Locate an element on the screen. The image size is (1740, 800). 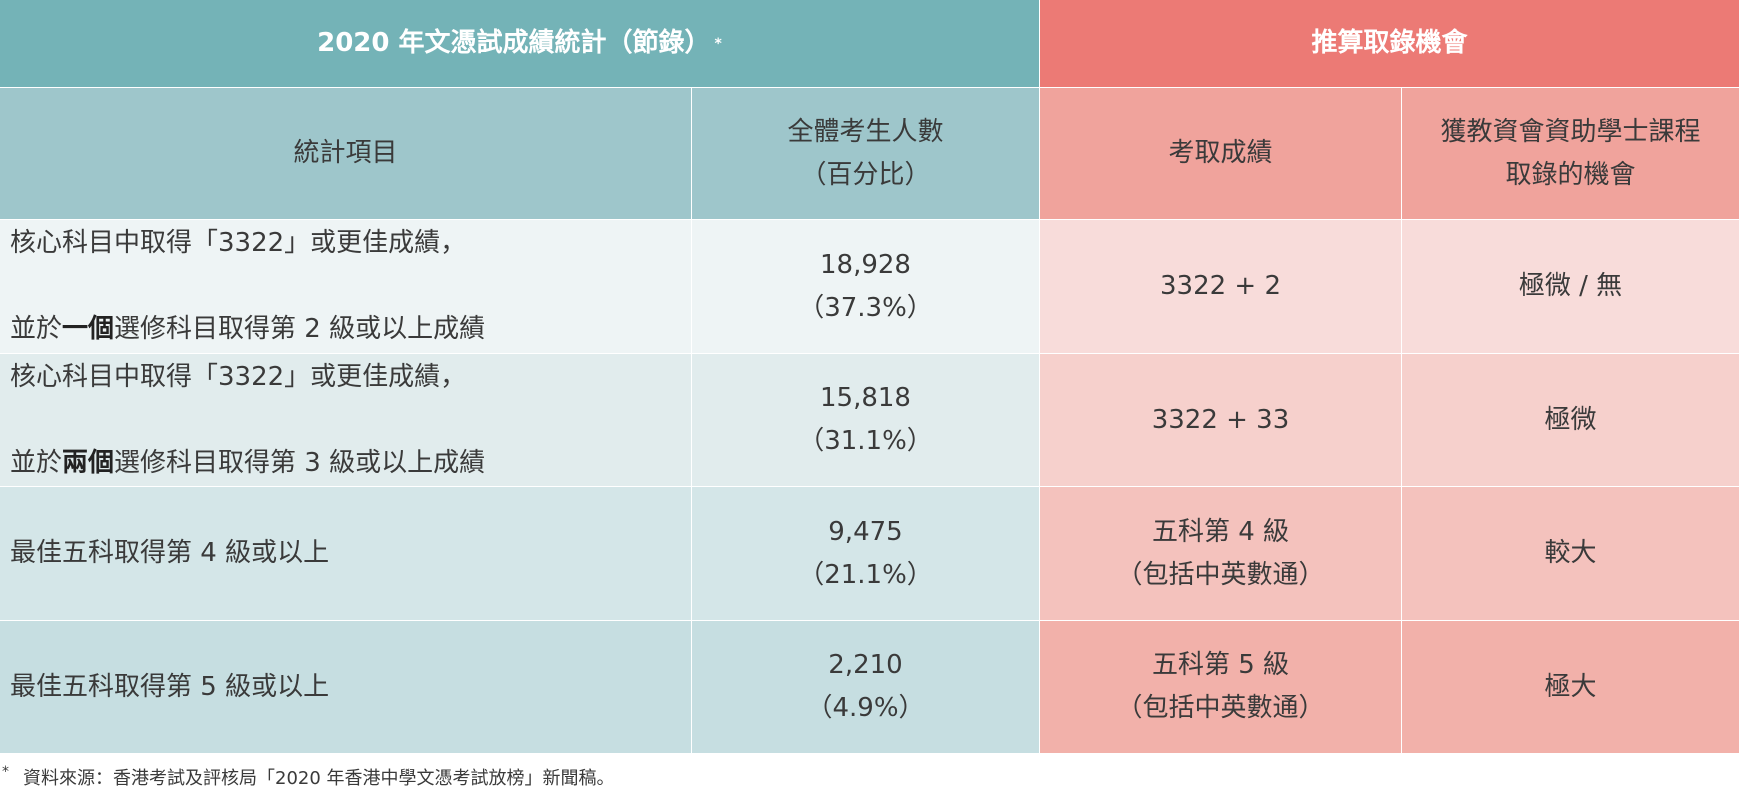
table-row-1-item: 核心科目中取得「3322」或更佳成績， 並於一個選修科目取得第 2 級或以上成績 is located at coordinates (346, 287).